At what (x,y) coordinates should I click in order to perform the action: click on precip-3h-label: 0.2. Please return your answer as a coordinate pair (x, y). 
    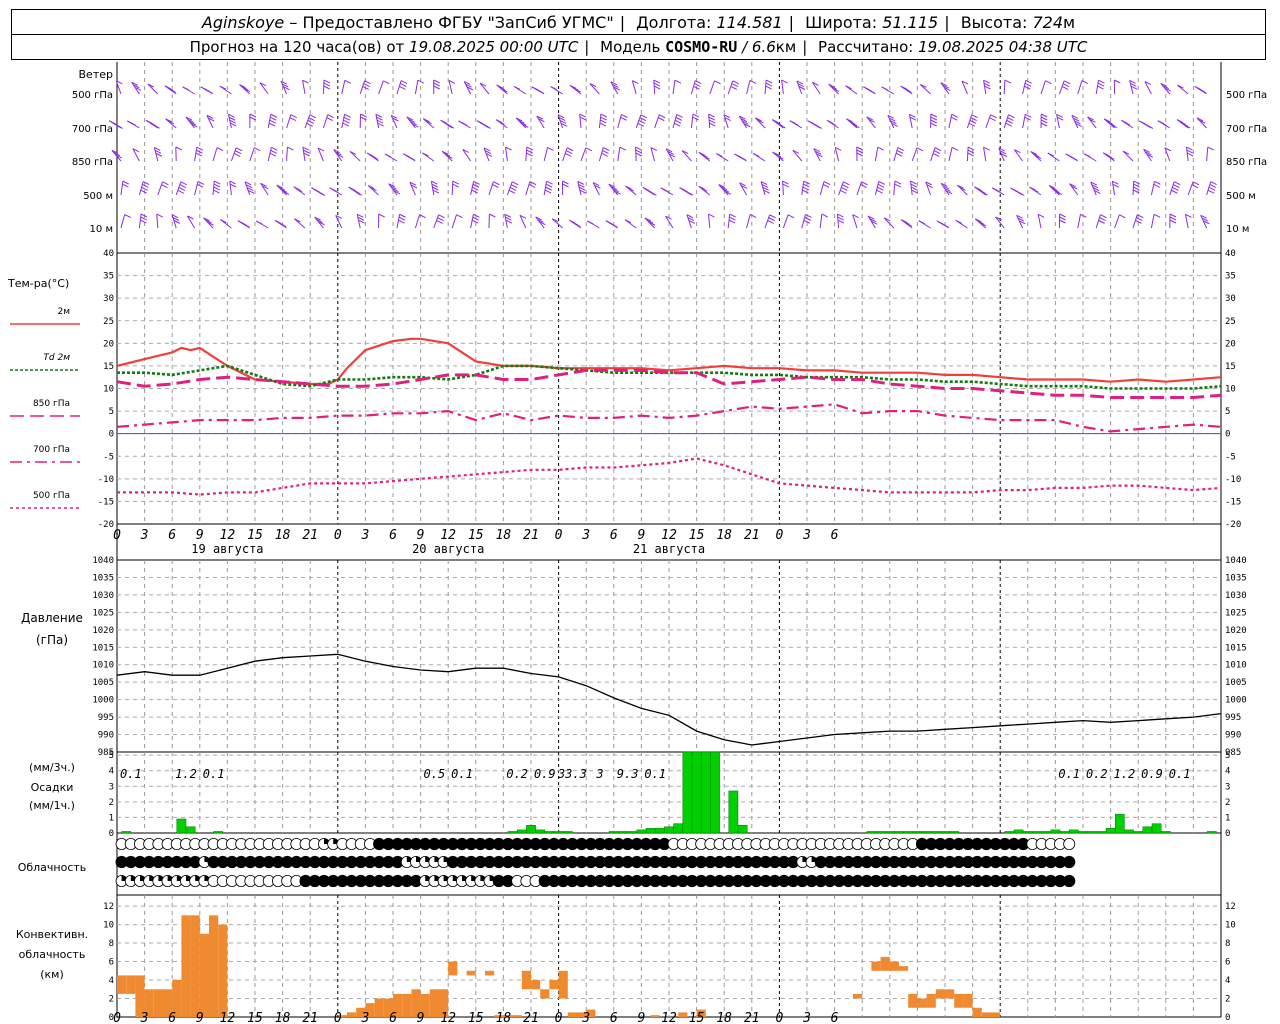
    Looking at the image, I should click on (517, 774).